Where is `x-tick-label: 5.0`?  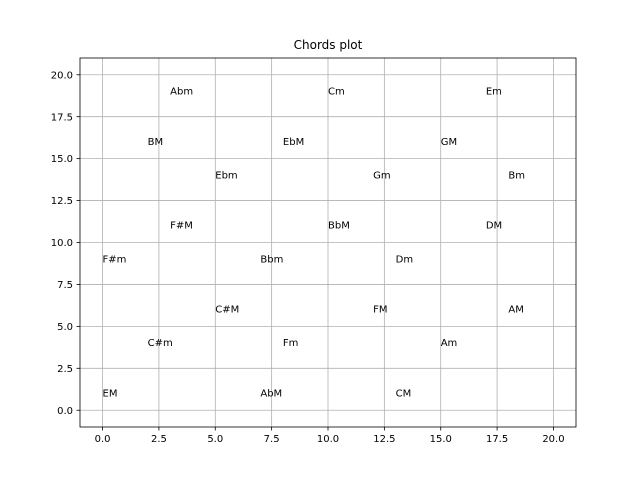 x-tick-label: 5.0 is located at coordinates (215, 439).